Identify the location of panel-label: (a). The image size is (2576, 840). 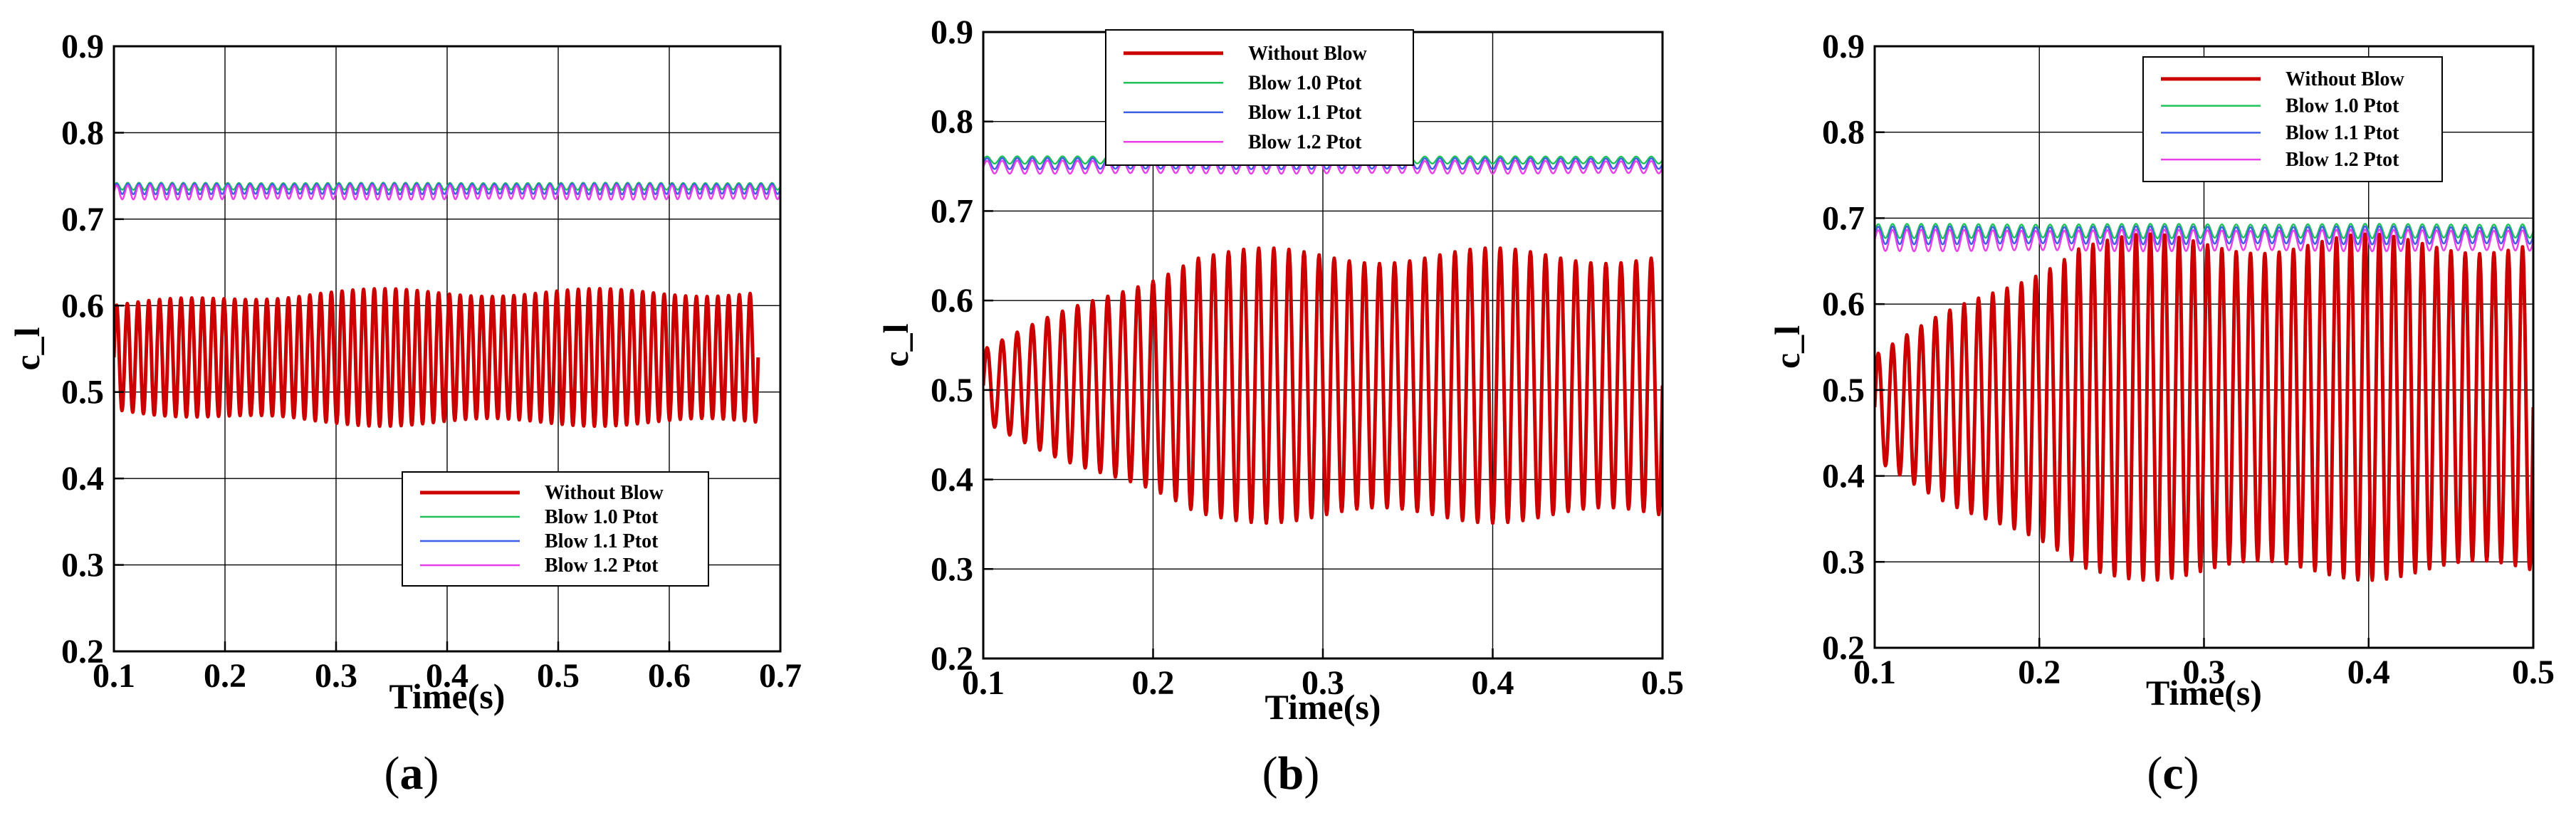
(411, 773).